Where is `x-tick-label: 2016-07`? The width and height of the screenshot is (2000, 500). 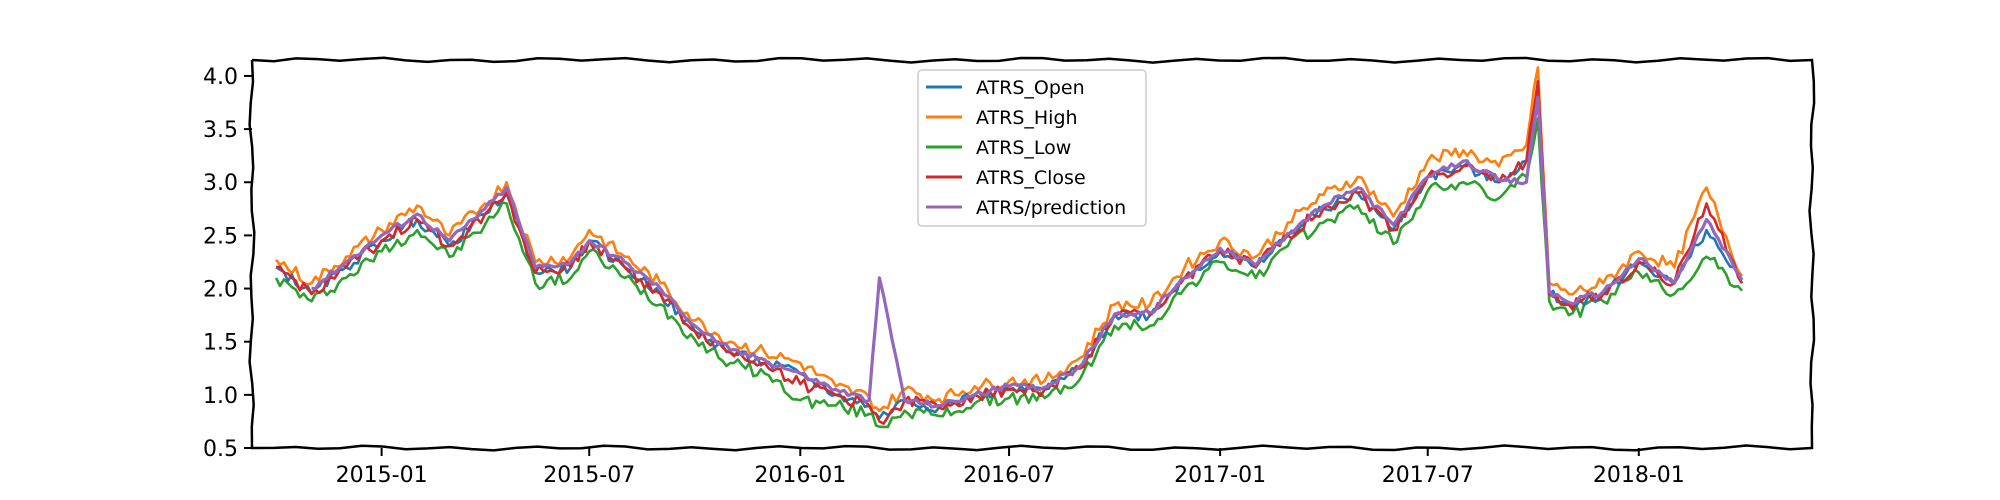 x-tick-label: 2016-07 is located at coordinates (1009, 475).